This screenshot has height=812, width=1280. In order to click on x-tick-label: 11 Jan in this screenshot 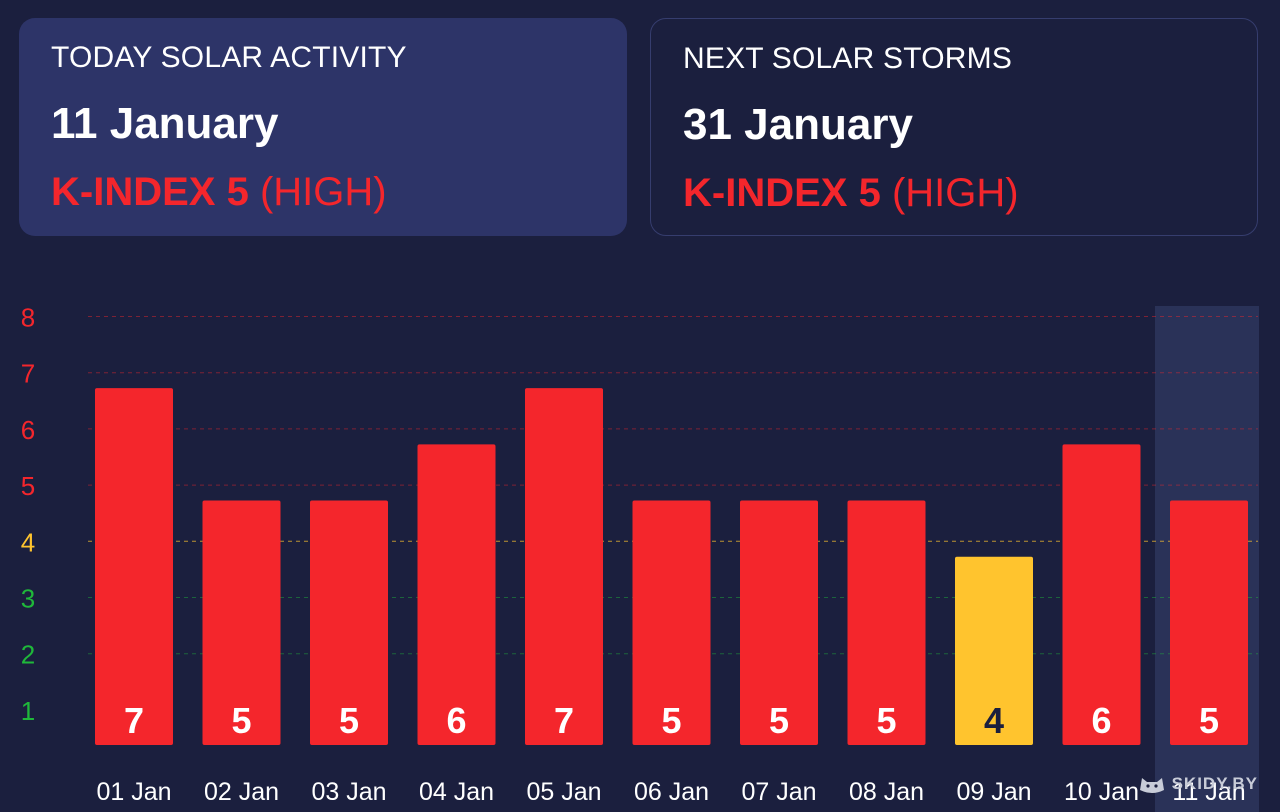, I will do `click(1208, 792)`.